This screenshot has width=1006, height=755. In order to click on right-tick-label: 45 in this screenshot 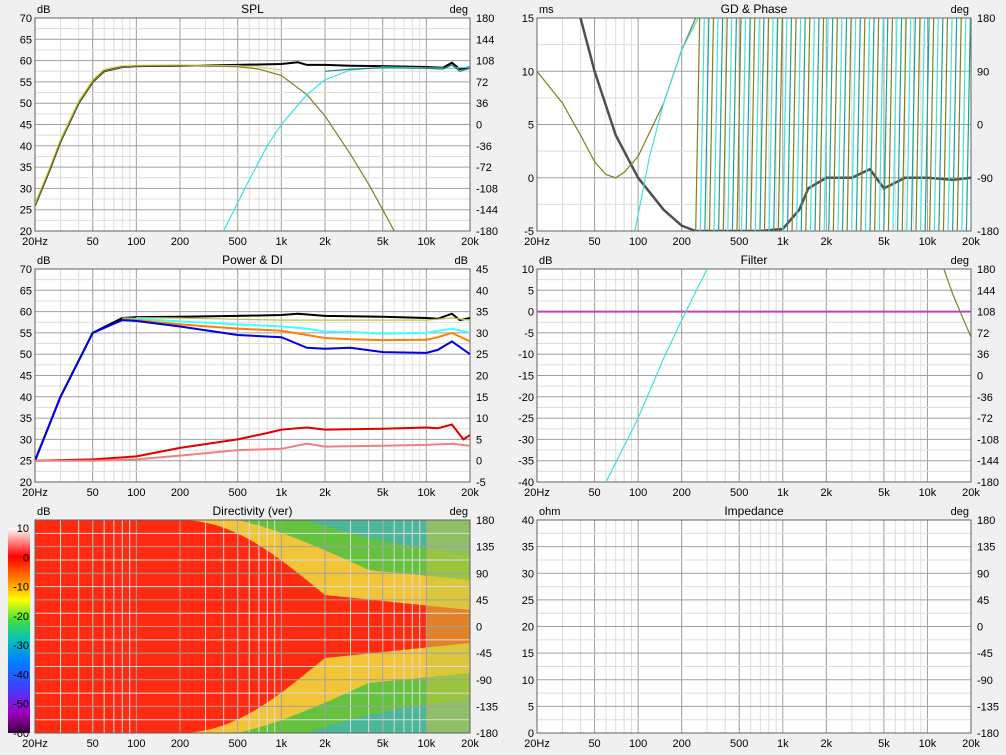, I will do `click(482, 601)`.